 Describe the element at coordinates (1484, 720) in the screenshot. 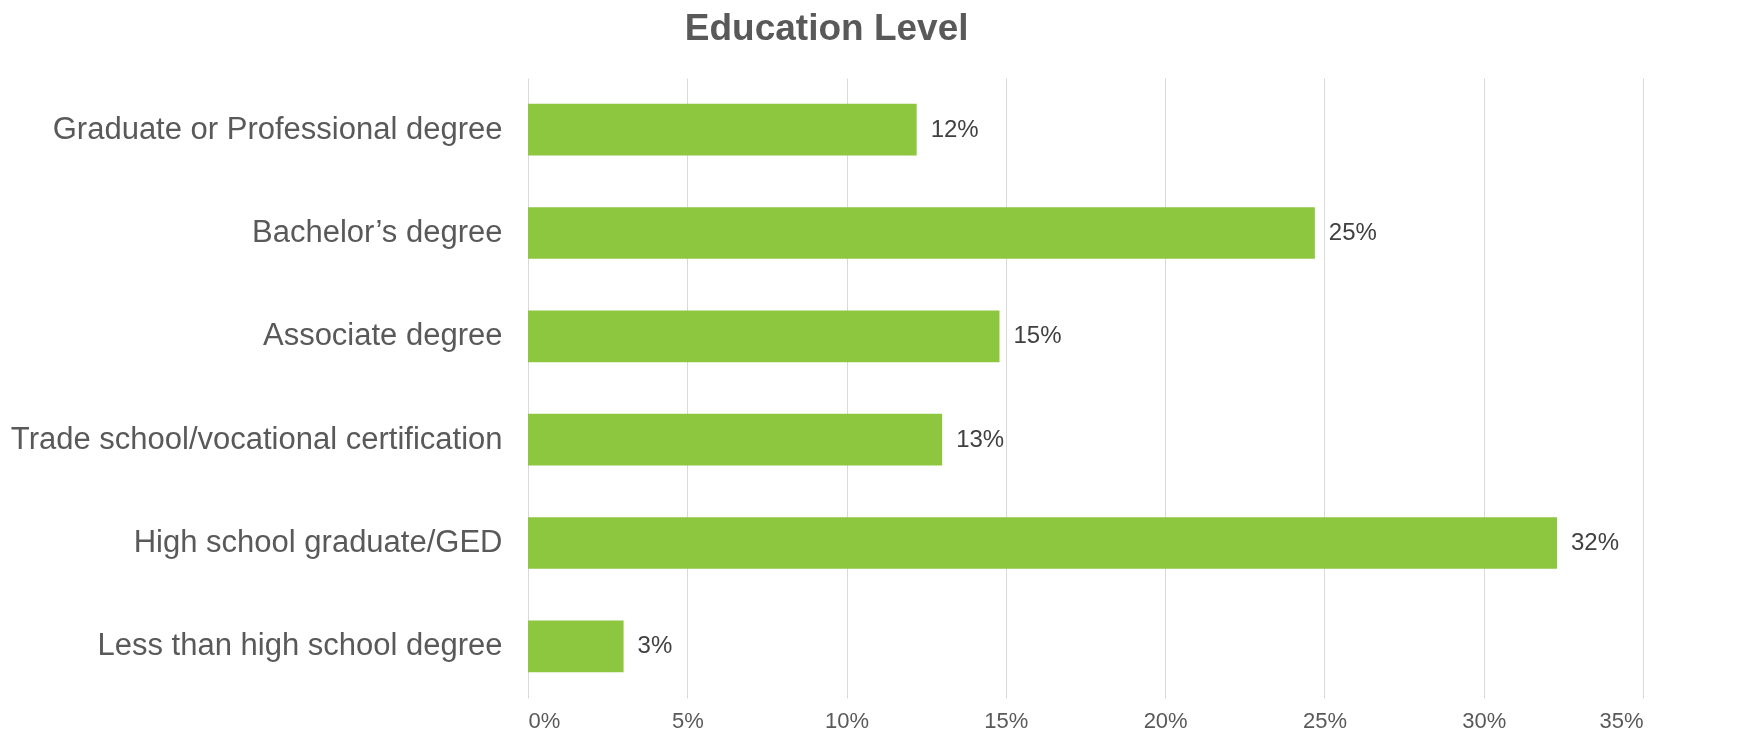

I see `x-tick-label: 30%` at that location.